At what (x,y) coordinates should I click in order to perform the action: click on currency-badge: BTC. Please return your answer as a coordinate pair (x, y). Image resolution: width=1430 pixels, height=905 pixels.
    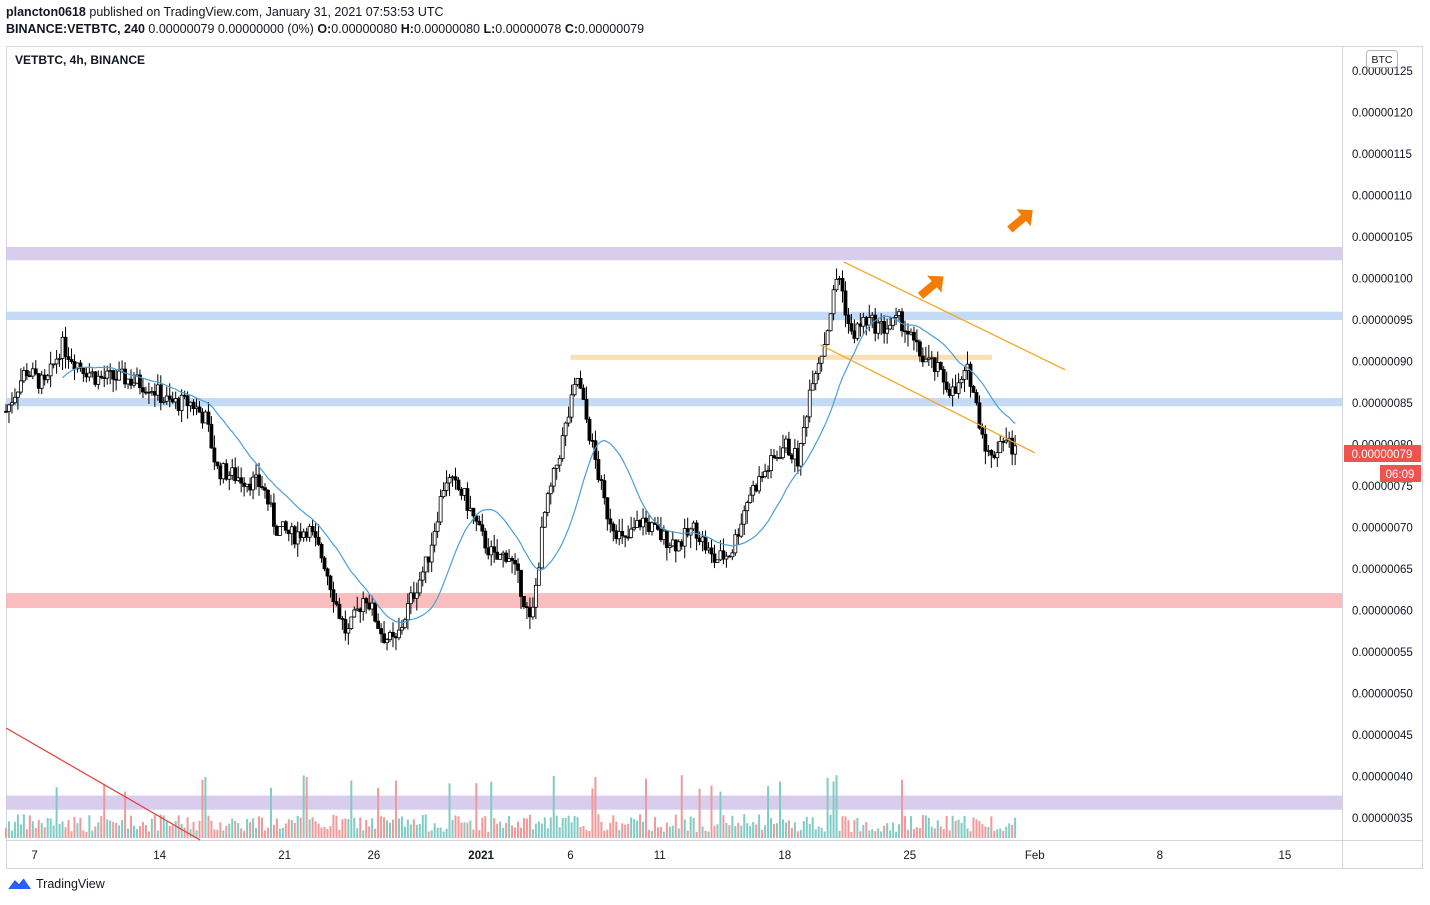
    Looking at the image, I should click on (1382, 59).